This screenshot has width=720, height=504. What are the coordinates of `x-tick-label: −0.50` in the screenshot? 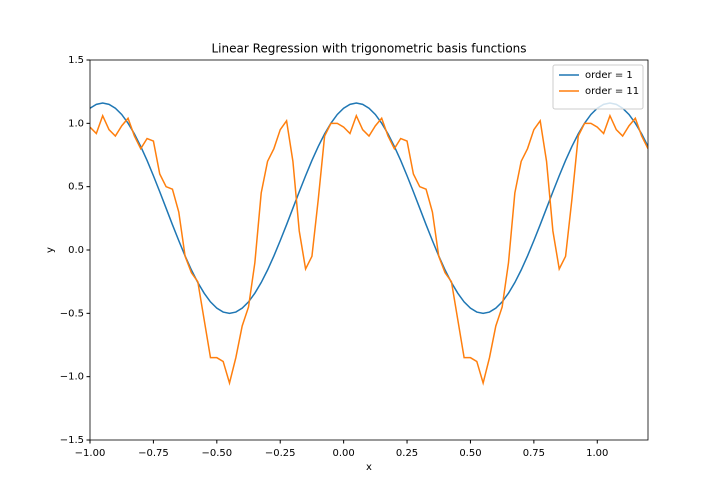 It's located at (216, 453).